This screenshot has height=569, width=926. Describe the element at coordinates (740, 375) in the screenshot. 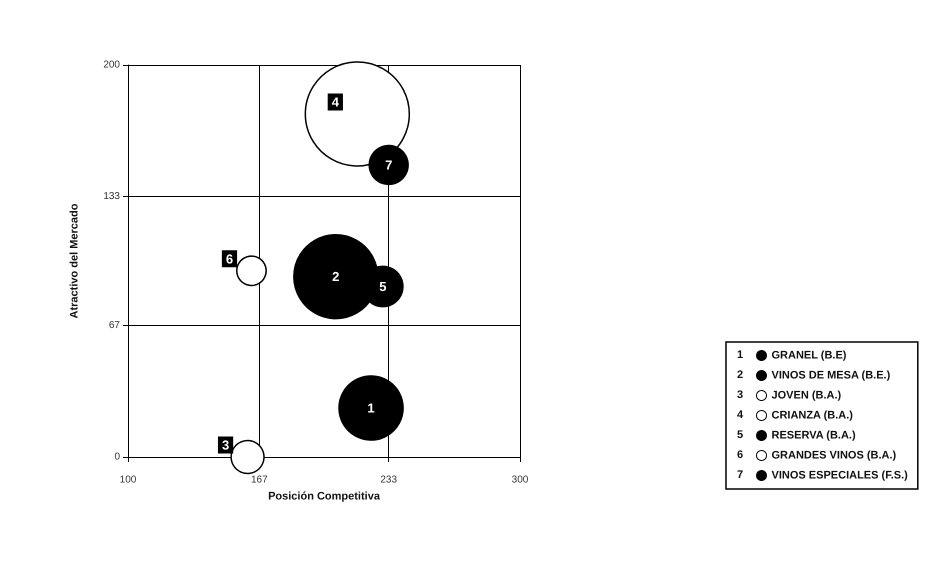

I see `text: 2` at that location.